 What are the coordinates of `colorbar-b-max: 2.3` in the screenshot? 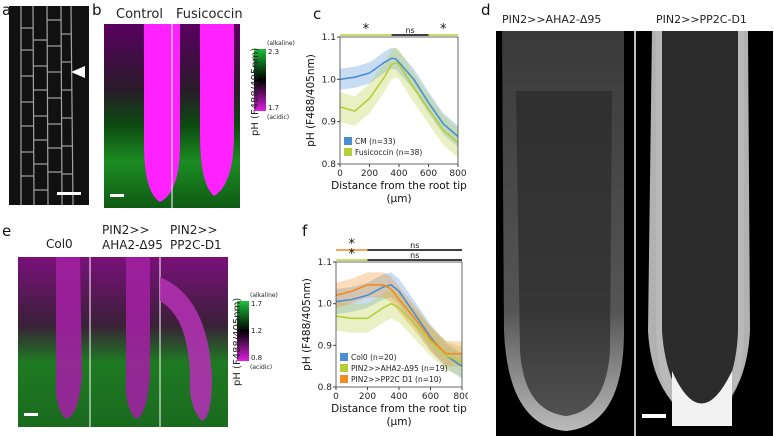 It's located at (274, 52).